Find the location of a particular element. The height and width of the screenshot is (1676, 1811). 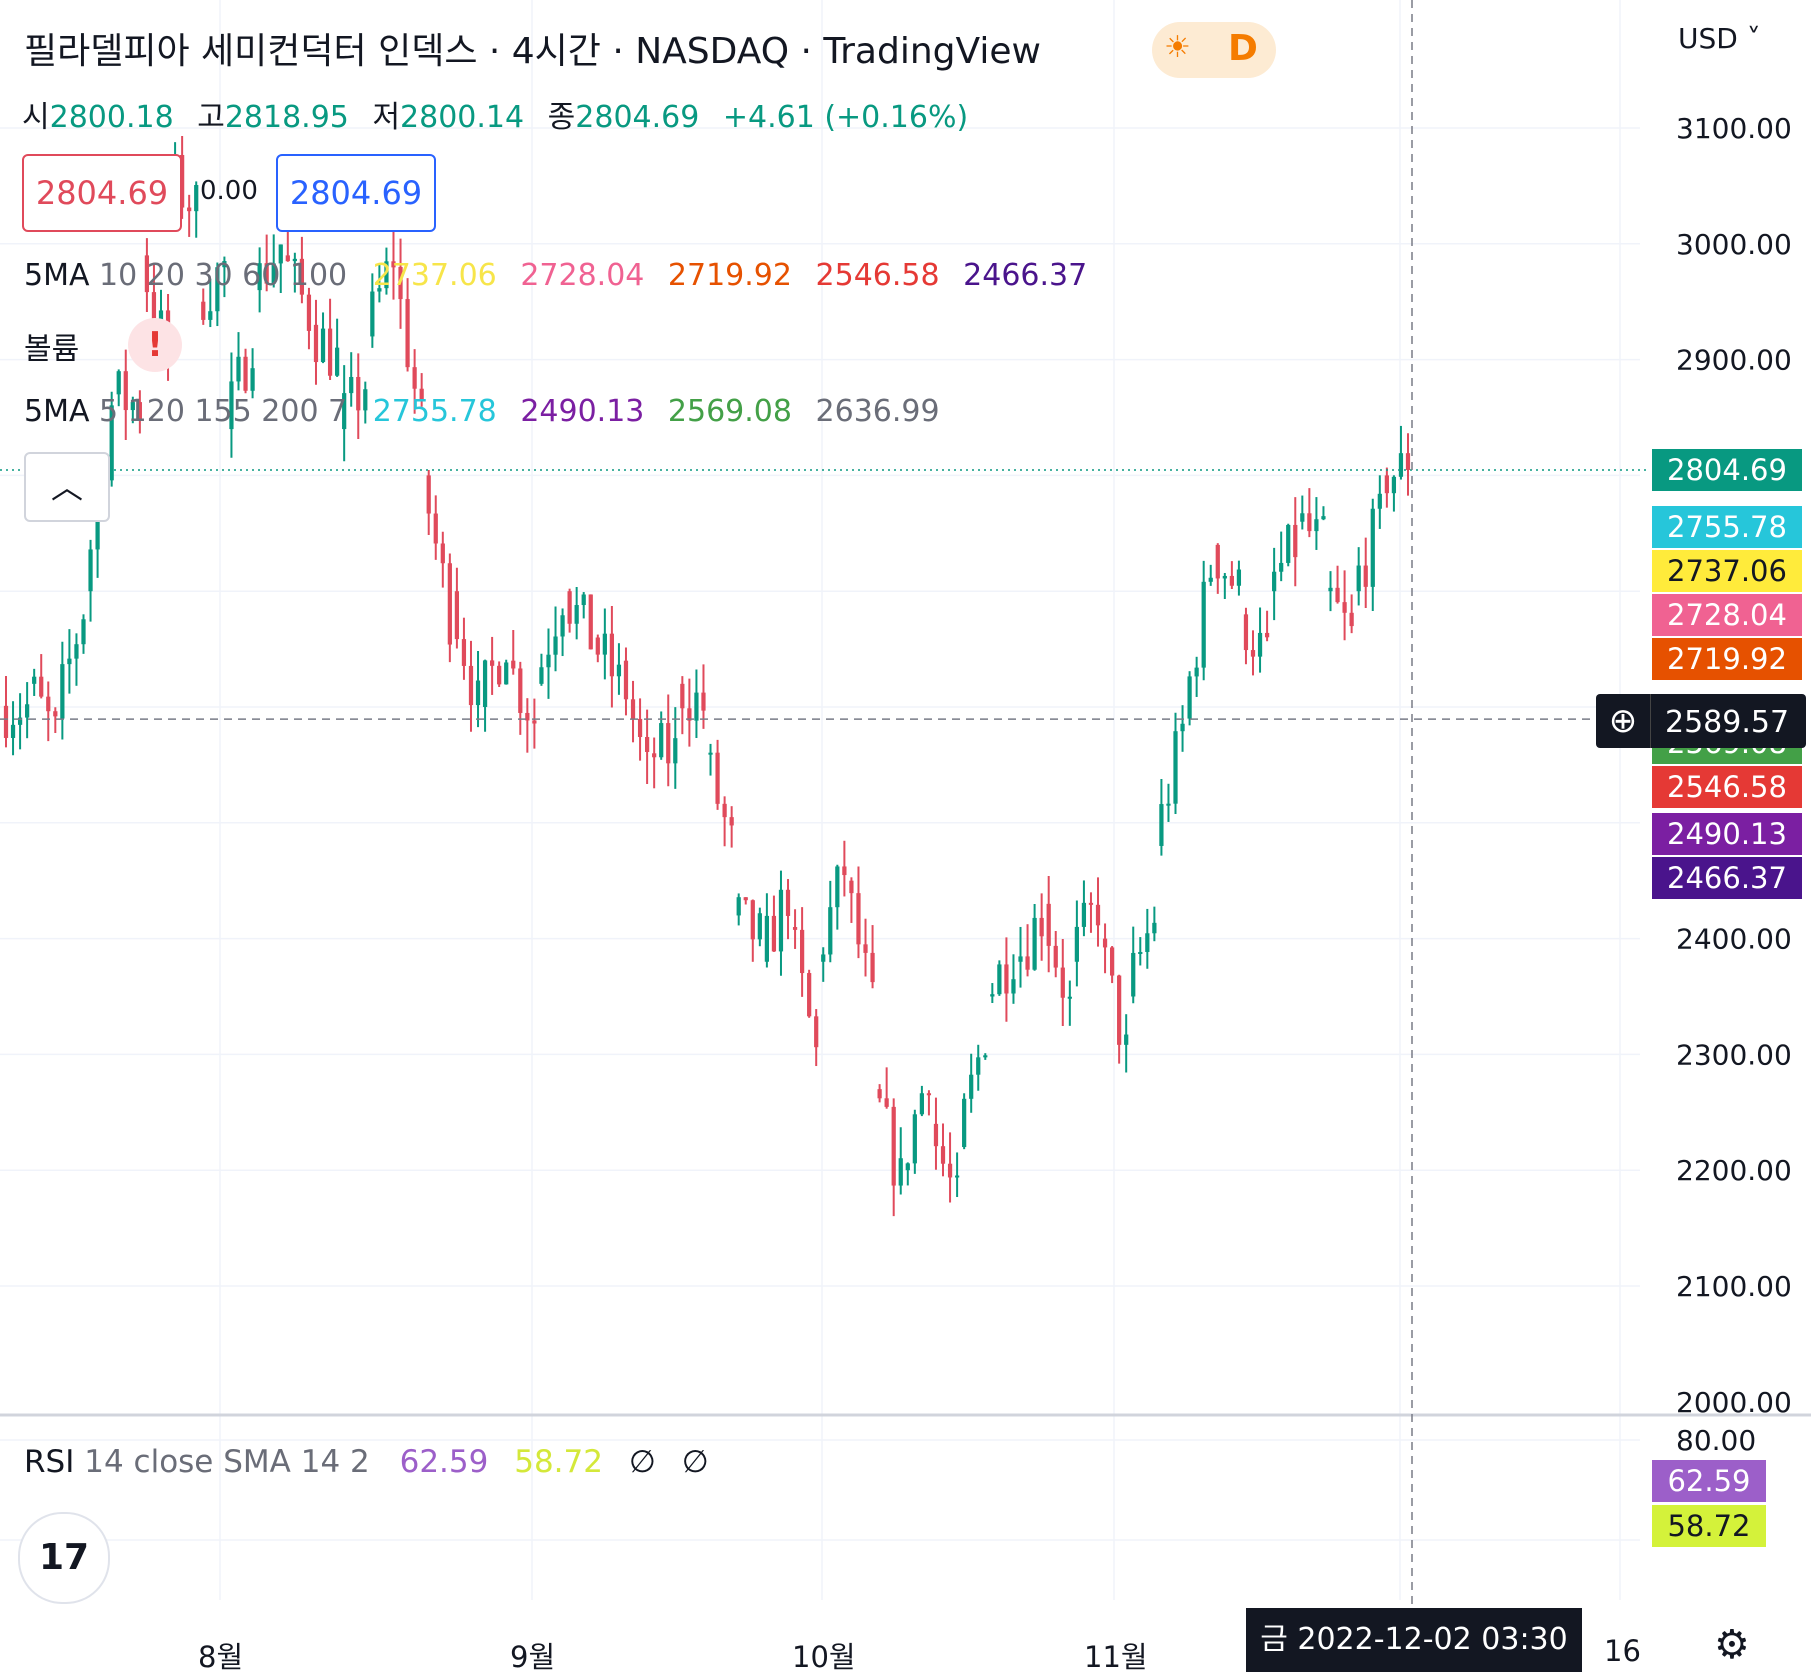

collapse-legend-button: ︿ is located at coordinates (67, 487).